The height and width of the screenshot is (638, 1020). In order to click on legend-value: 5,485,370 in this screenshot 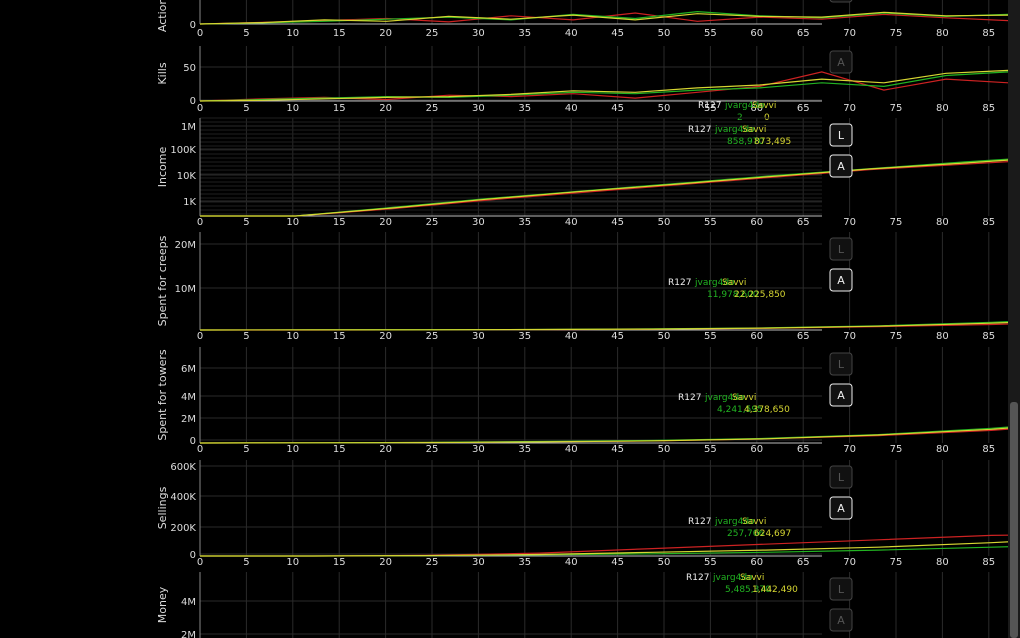, I will do `click(748, 590)`.